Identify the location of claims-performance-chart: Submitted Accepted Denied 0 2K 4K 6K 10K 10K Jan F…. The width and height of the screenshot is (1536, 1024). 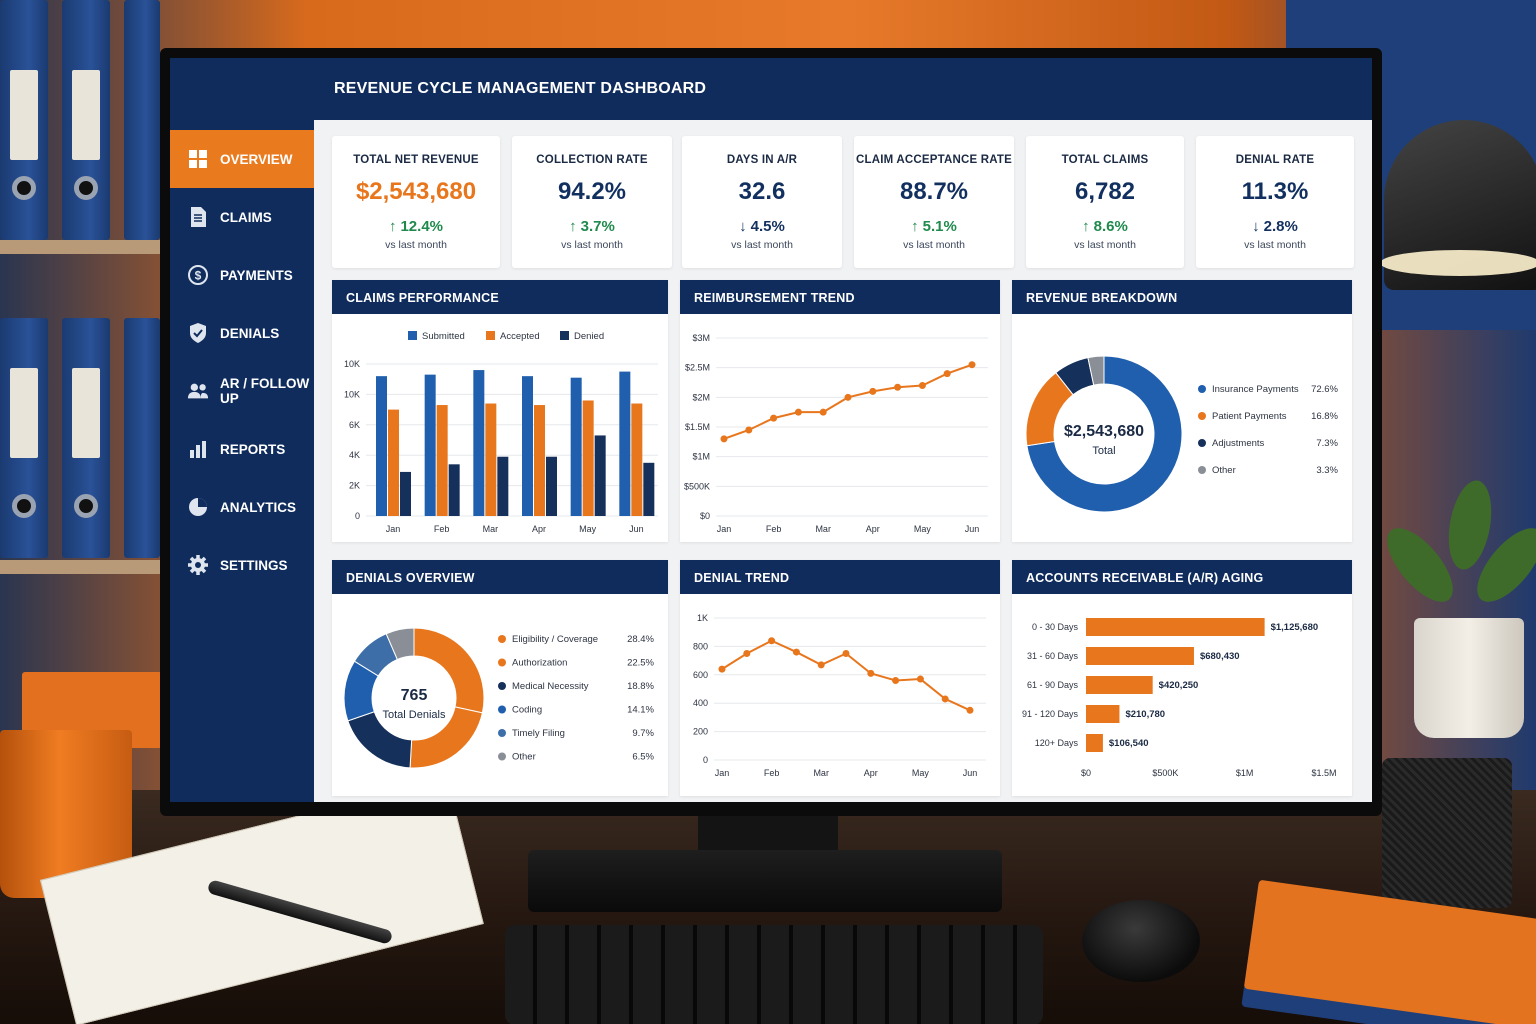
(501, 432).